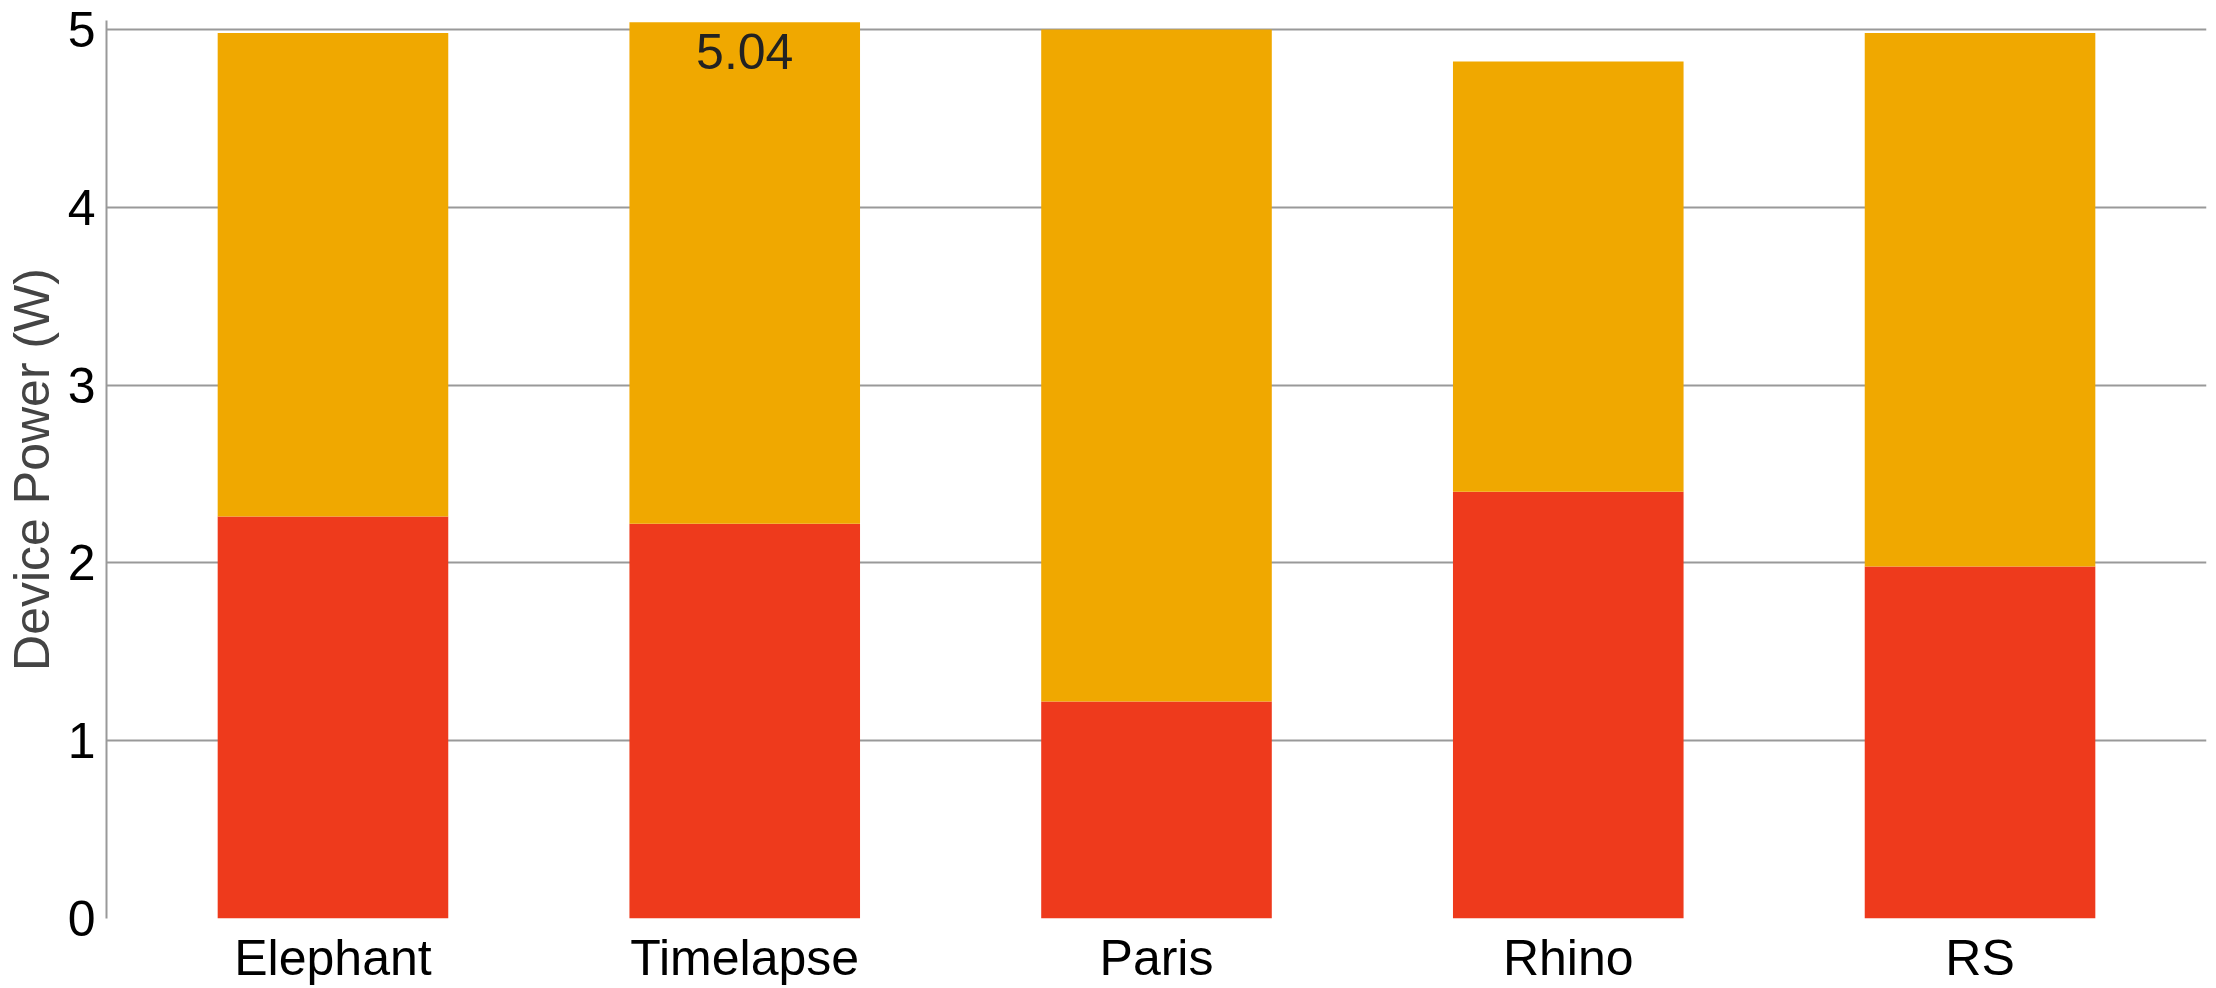 The height and width of the screenshot is (988, 2216). Describe the element at coordinates (81, 385) in the screenshot. I see `y-tick-label: 3` at that location.